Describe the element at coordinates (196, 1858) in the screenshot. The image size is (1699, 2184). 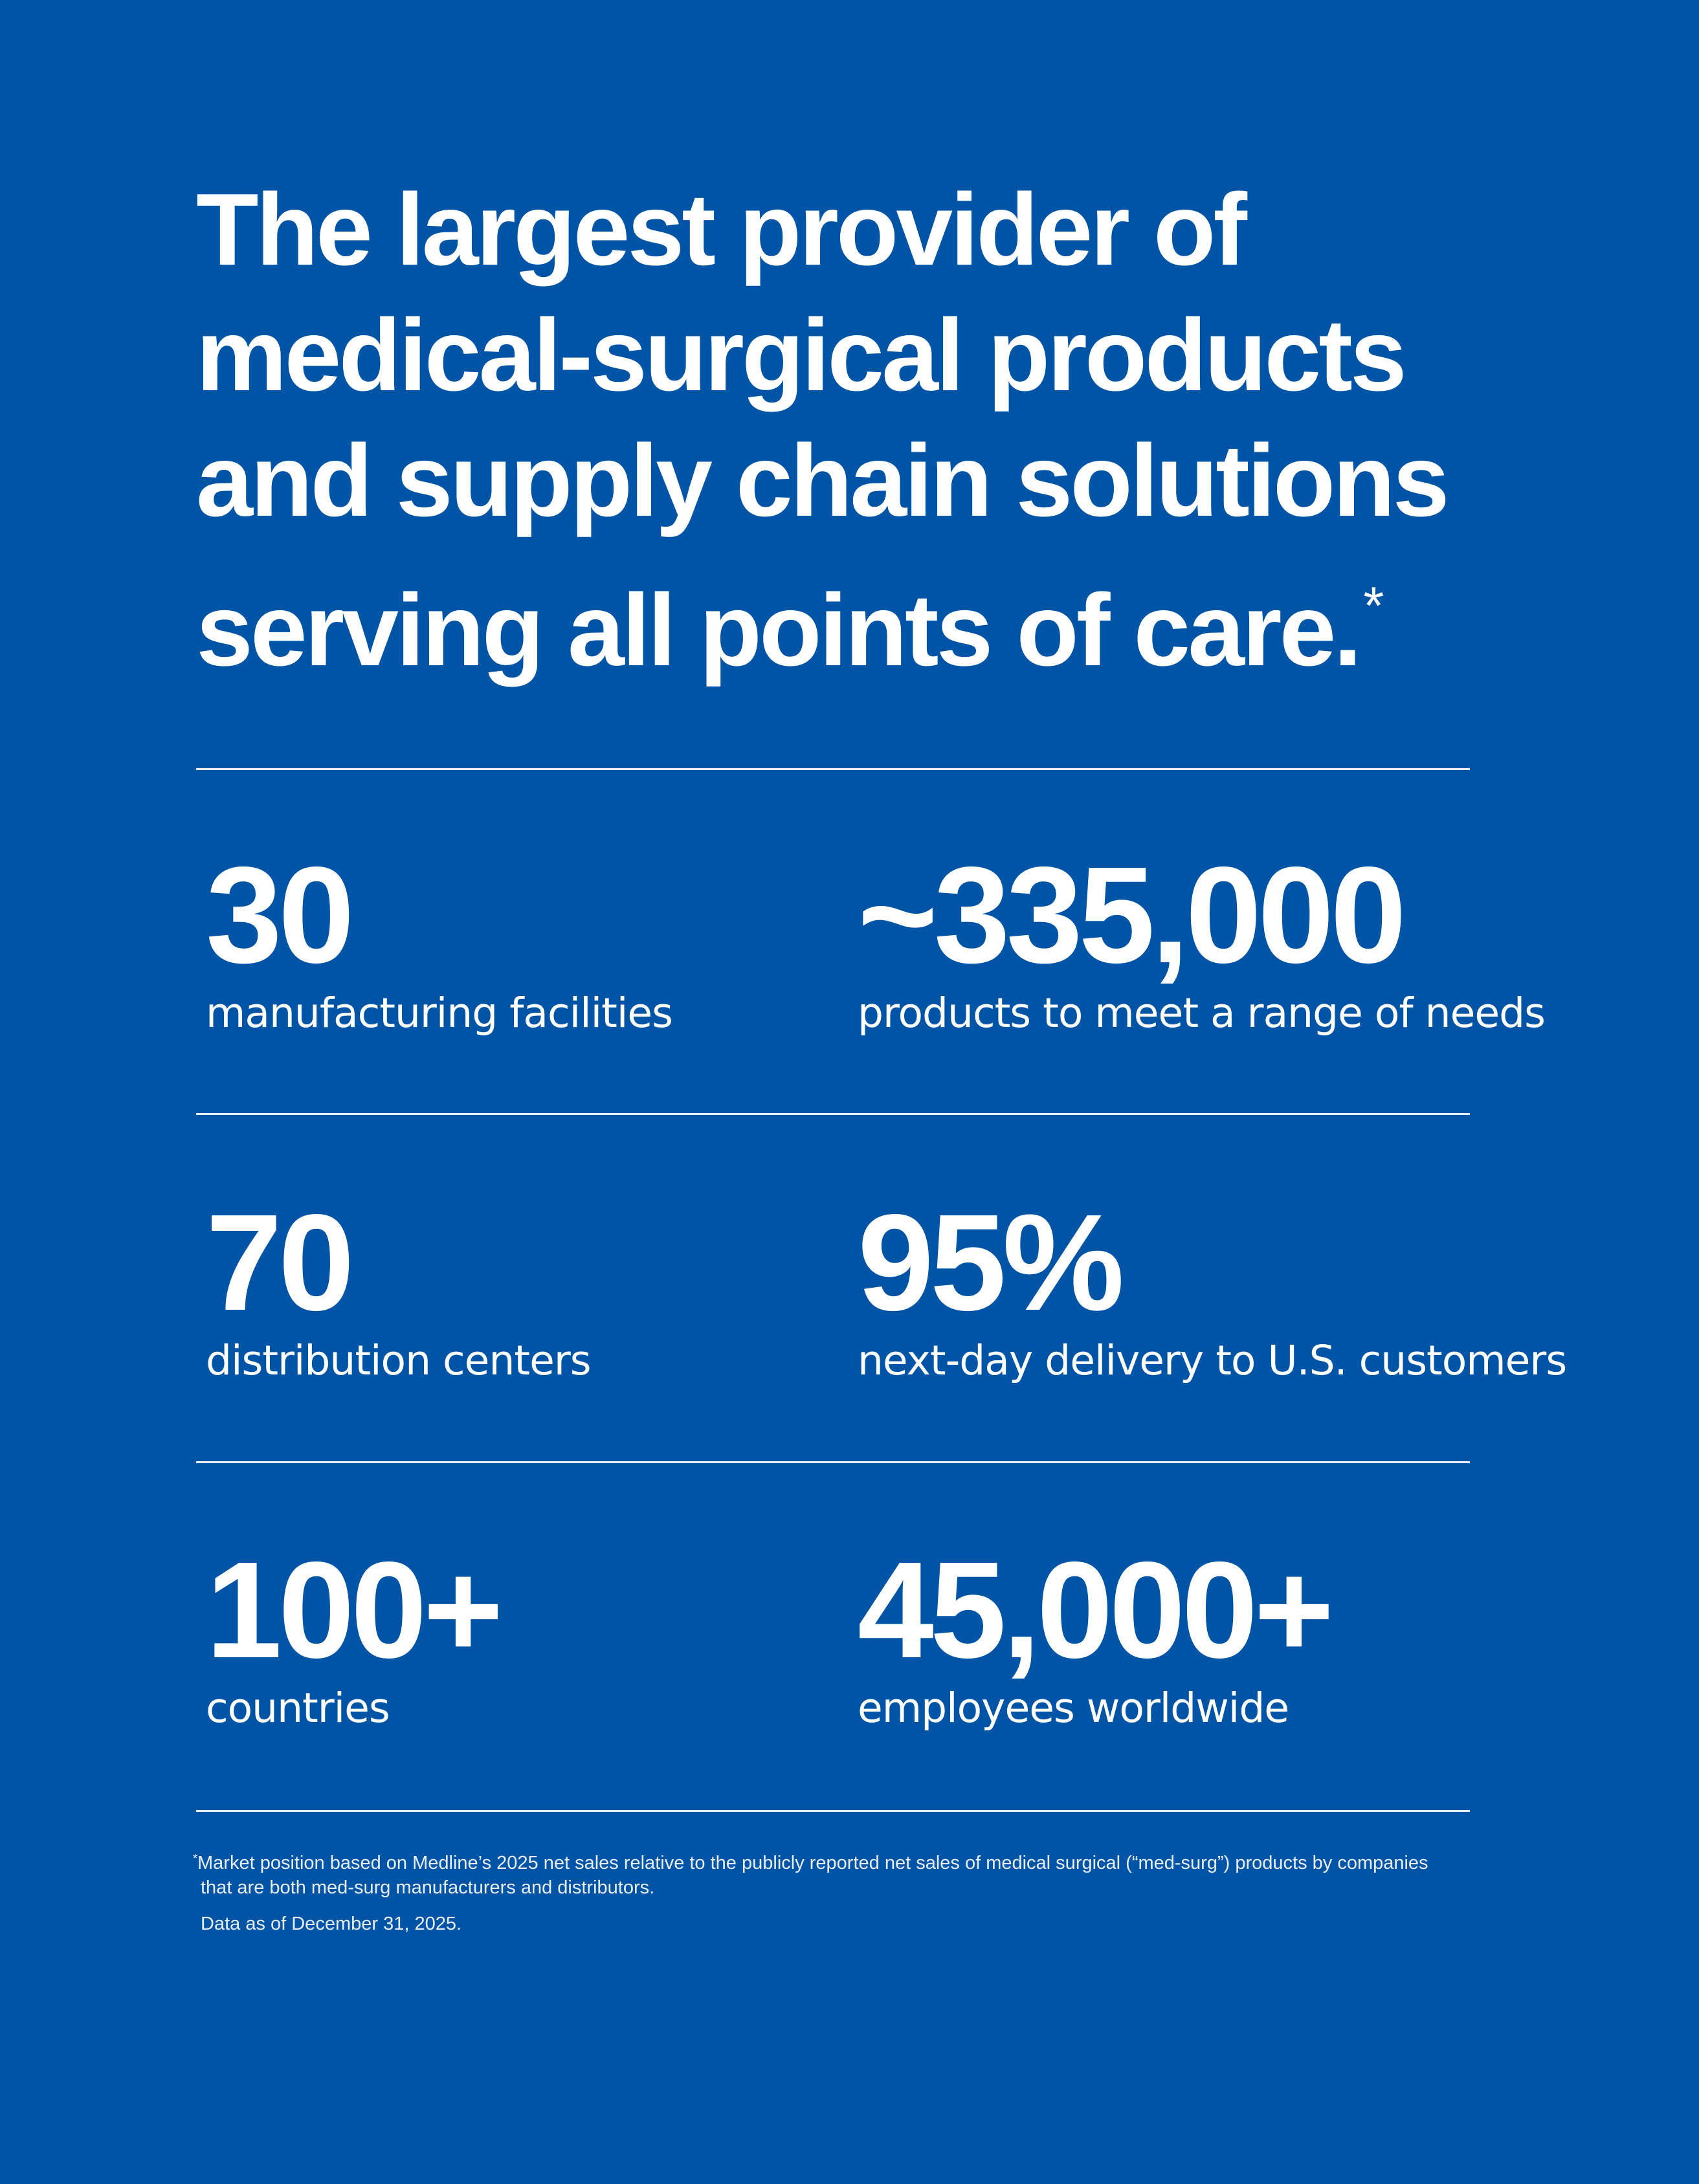
I see `footnote-marker: *` at that location.